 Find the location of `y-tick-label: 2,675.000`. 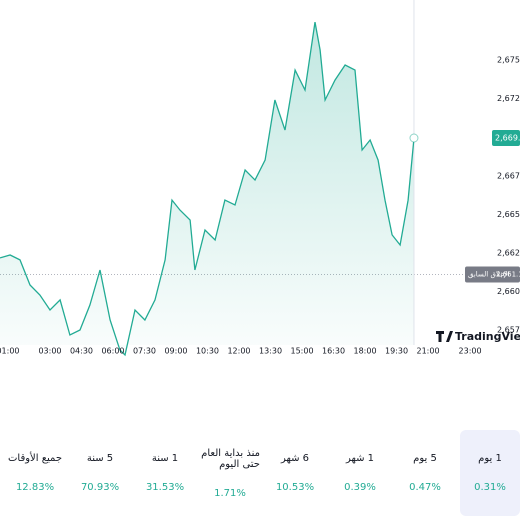

y-tick-label: 2,675.000 is located at coordinates (508, 60).